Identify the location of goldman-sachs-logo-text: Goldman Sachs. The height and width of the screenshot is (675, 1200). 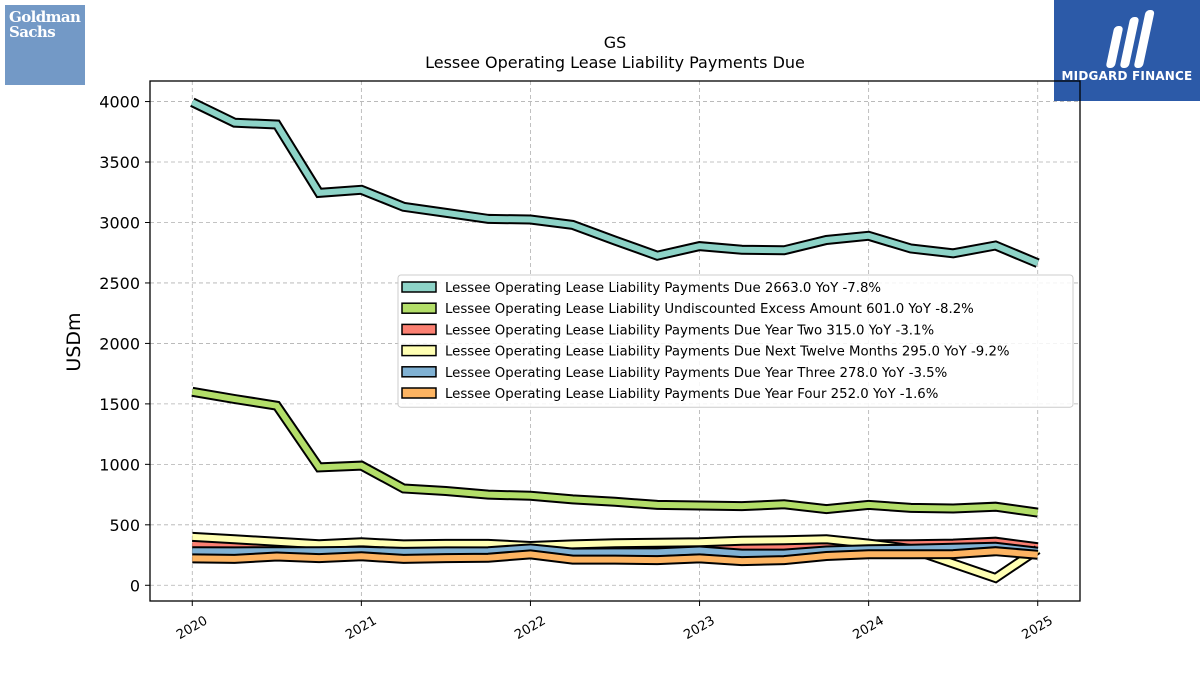
(45, 24).